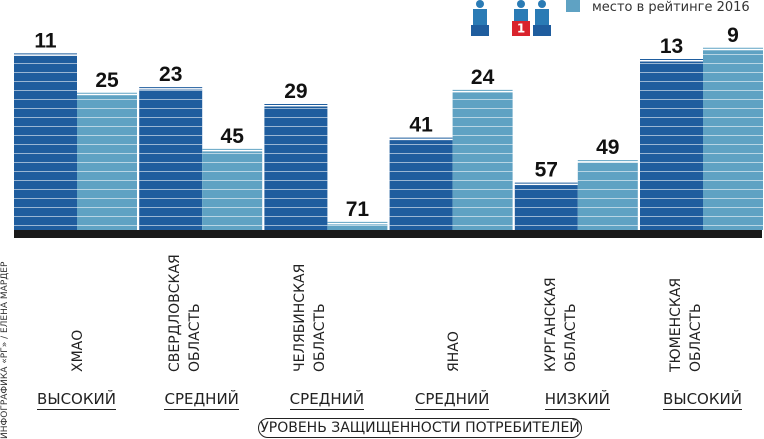 Image resolution: width=764 pixels, height=439 pixels. What do you see at coordinates (686, 324) in the screenshot?
I see `category-label: ТЮМЕНСКАЯ ОБЛАСТЬ` at bounding box center [686, 324].